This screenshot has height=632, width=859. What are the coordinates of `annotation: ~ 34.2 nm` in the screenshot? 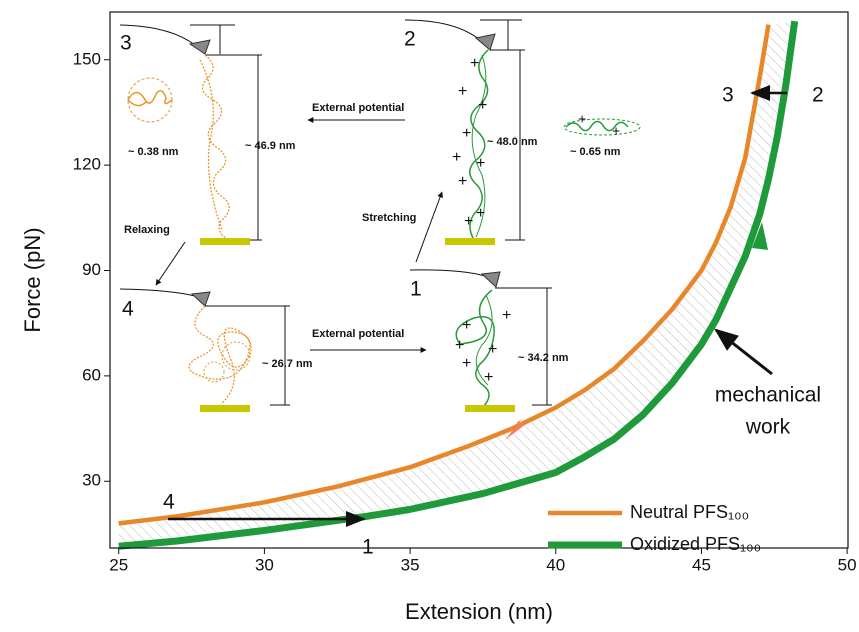 It's located at (543, 358).